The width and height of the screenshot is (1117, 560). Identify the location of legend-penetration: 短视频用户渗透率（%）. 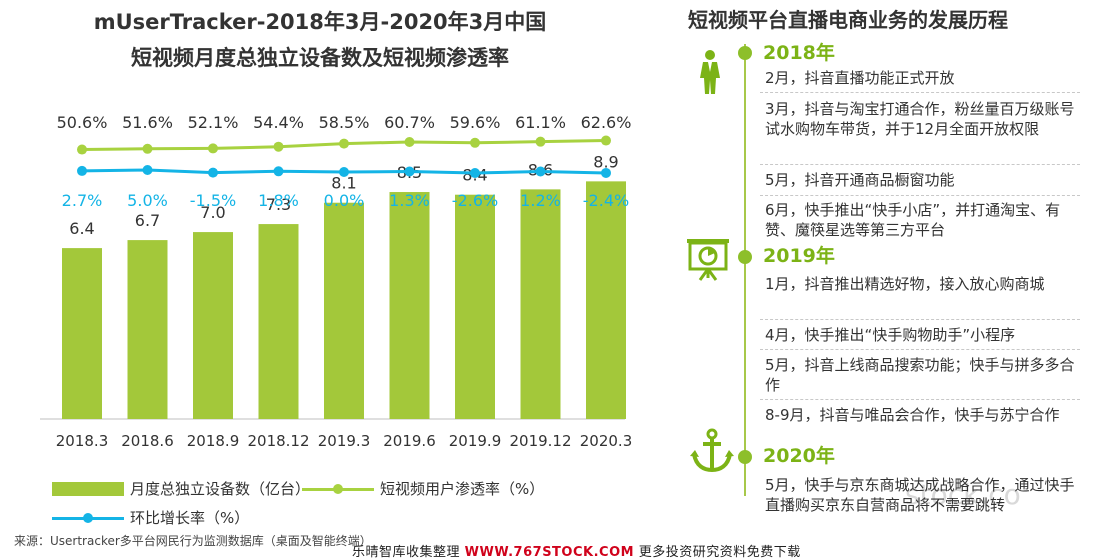
(423, 488).